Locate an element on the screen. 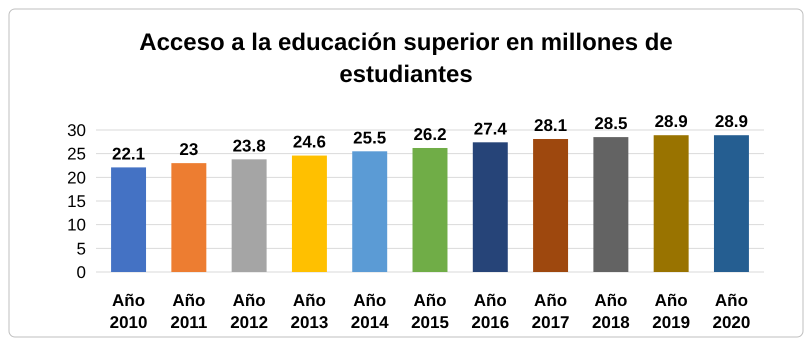  data-label: 24.6 is located at coordinates (309, 142).